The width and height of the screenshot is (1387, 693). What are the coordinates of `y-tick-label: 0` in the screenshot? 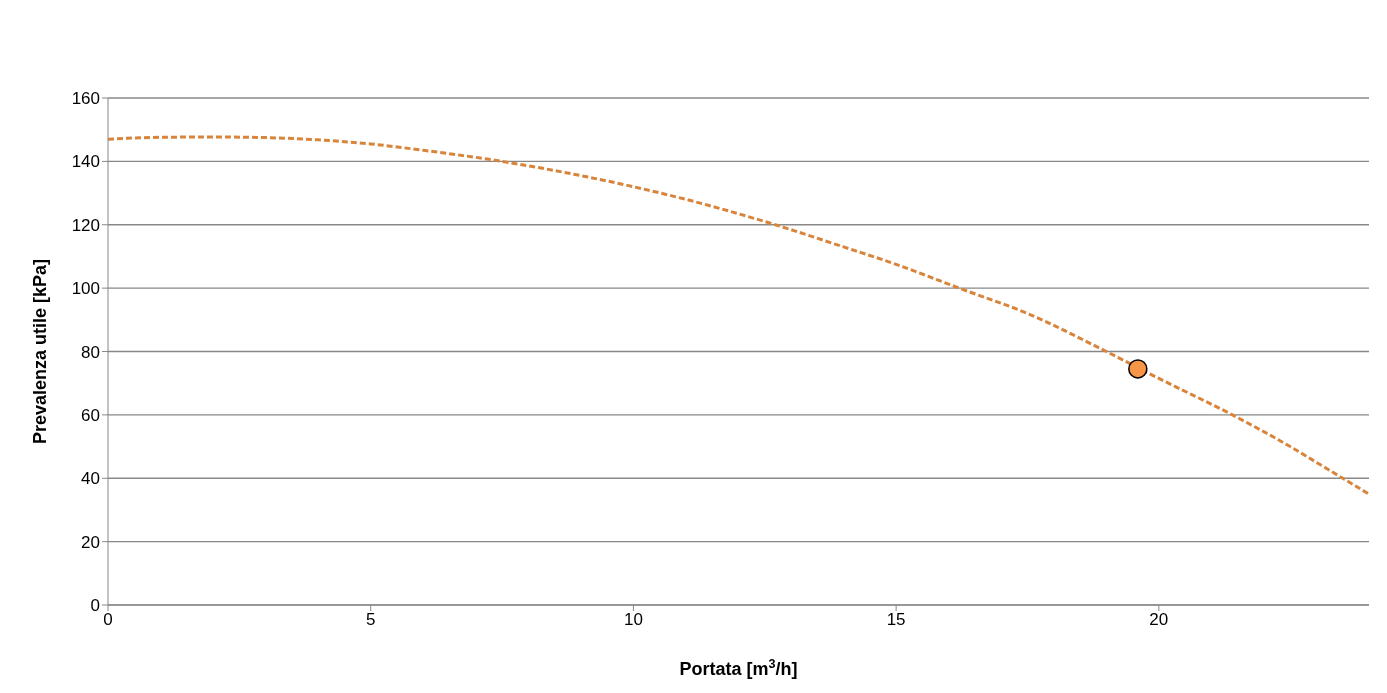 It's located at (95, 606).